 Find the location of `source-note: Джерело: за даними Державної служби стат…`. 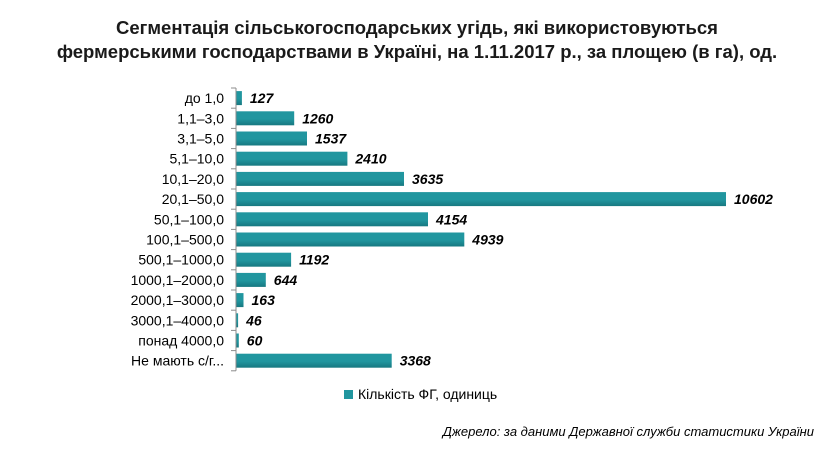

source-note: Джерело: за даними Державної служби стат… is located at coordinates (628, 431).